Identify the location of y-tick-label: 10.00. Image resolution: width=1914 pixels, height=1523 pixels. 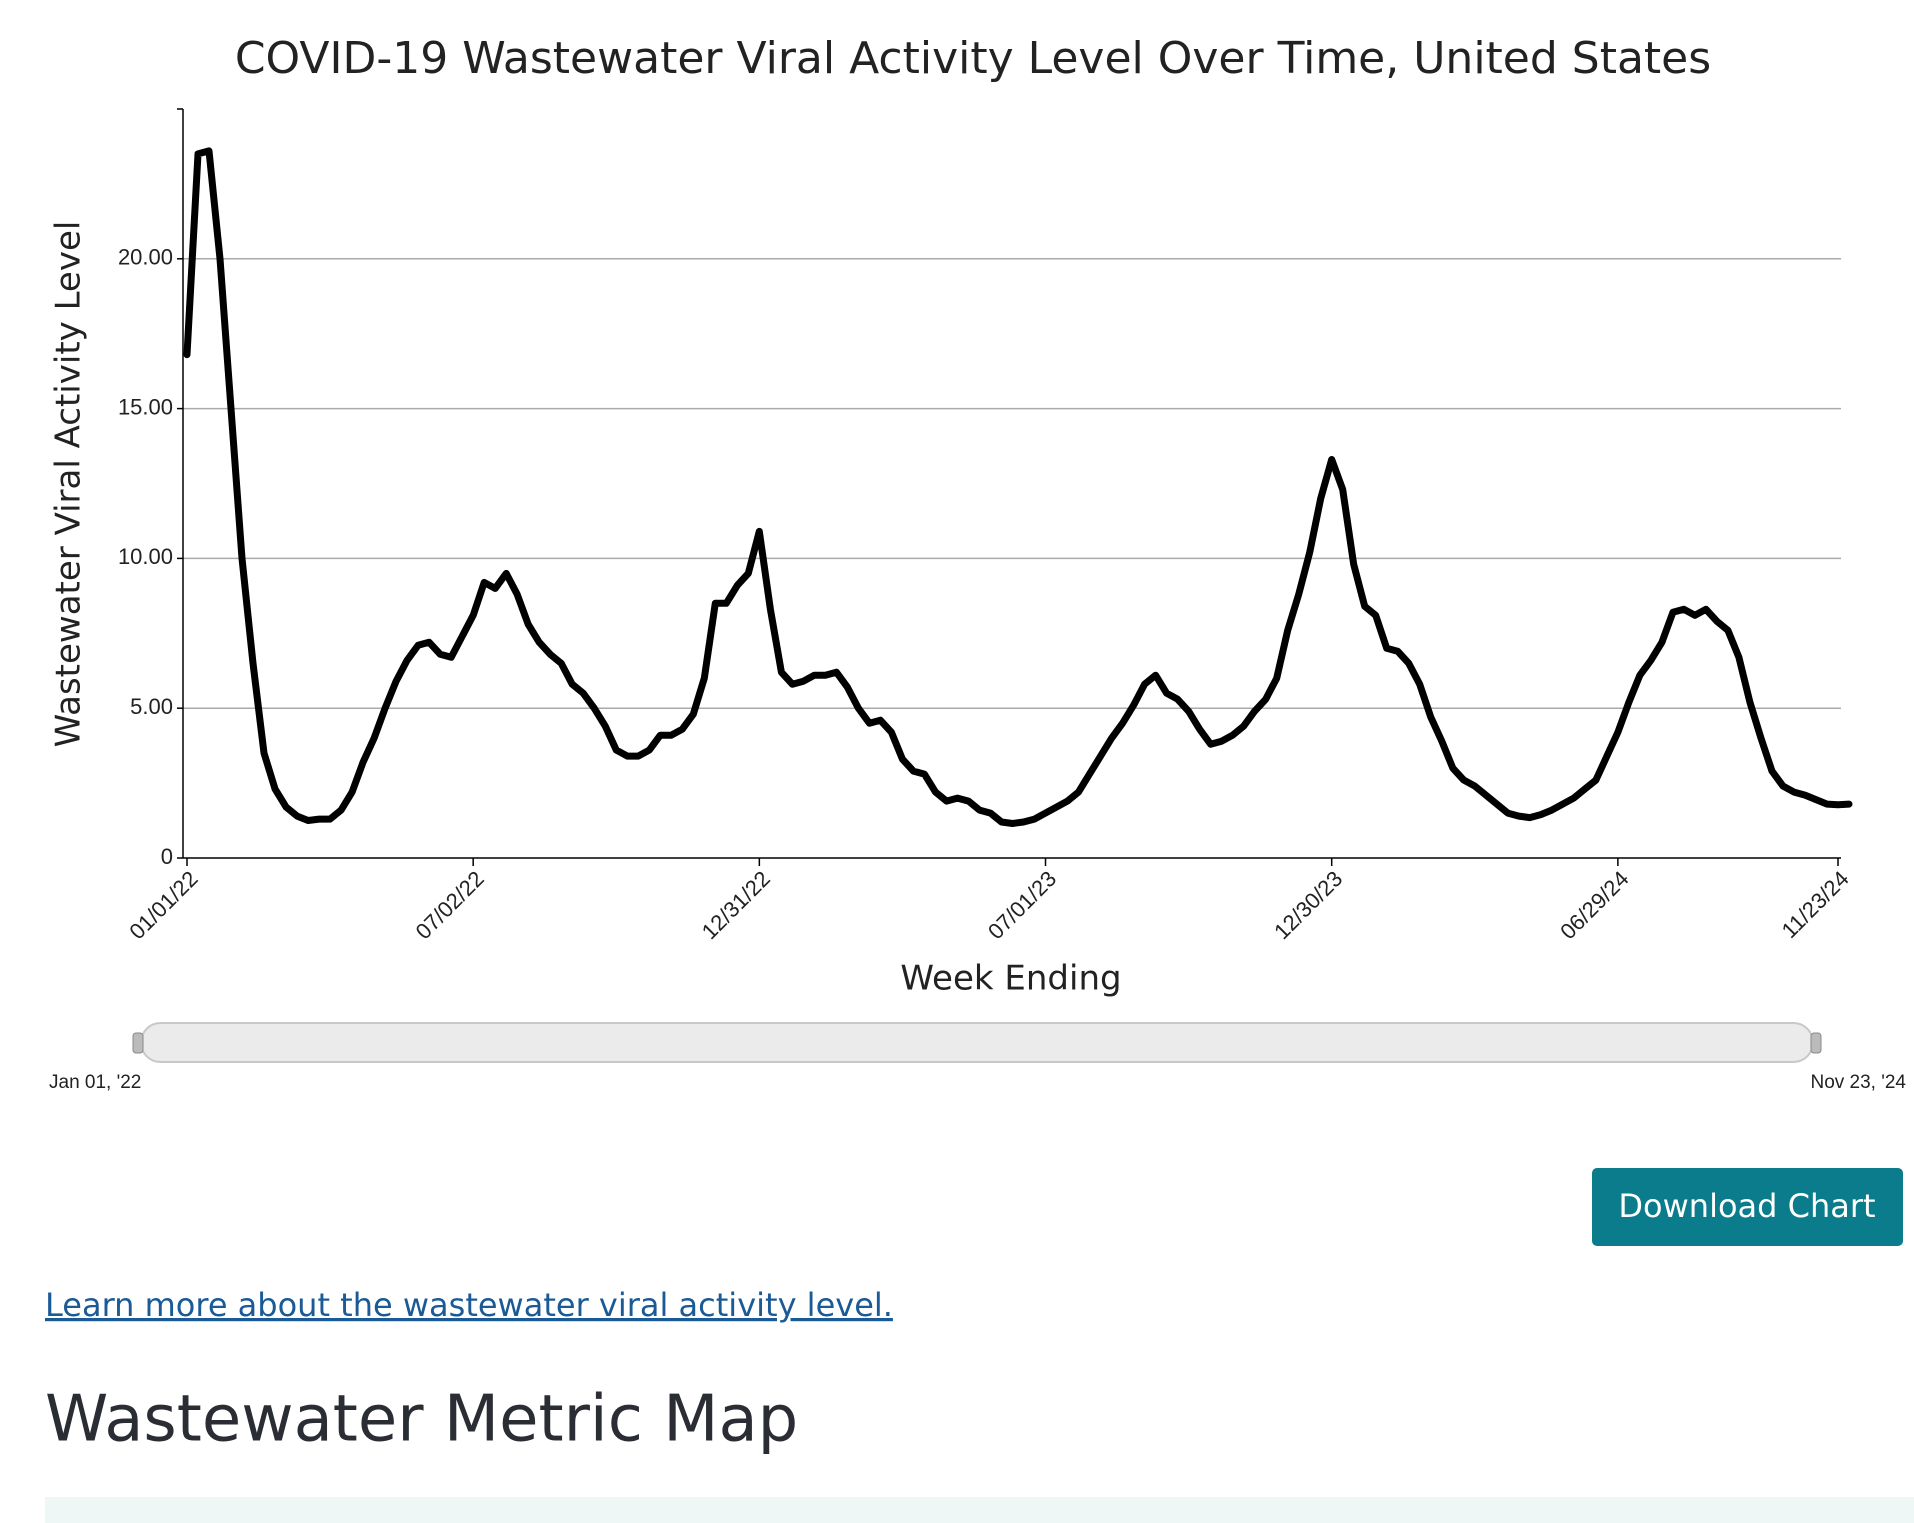
(145, 556).